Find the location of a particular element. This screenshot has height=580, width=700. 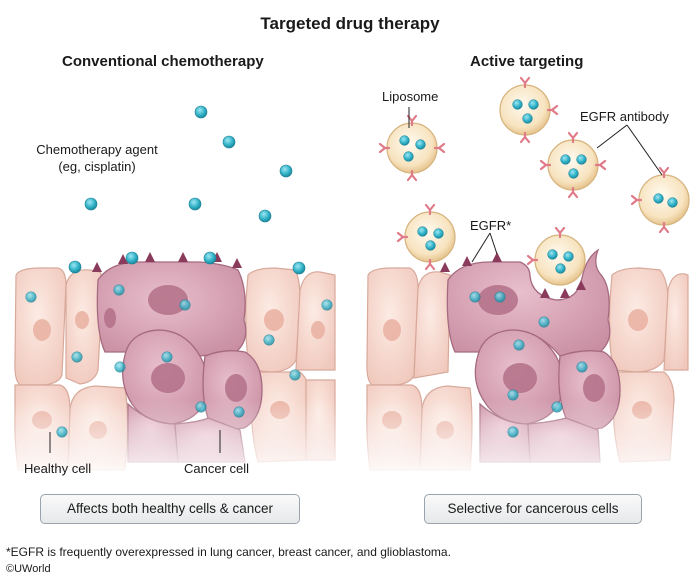

chemo-agent-example: (eg, cisplatin) is located at coordinates (97, 166).